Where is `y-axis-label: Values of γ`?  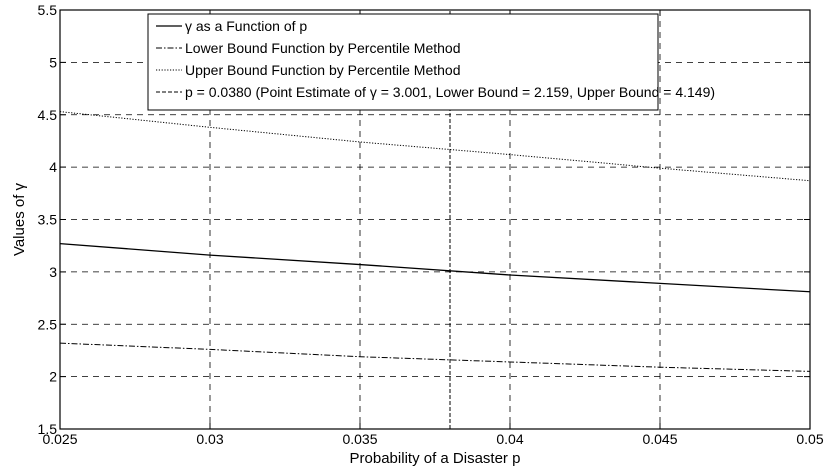
y-axis-label: Values of γ is located at coordinates (19, 219).